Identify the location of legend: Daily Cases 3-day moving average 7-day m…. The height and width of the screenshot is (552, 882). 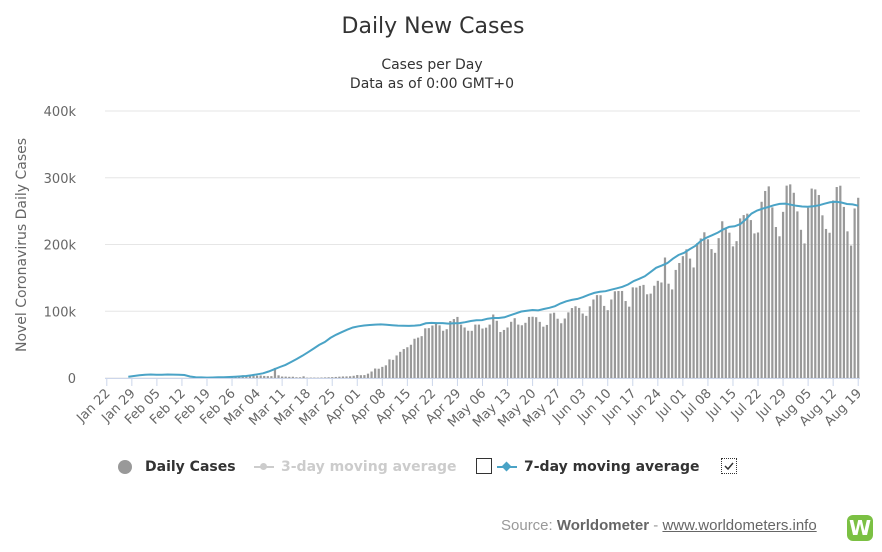
(441, 467).